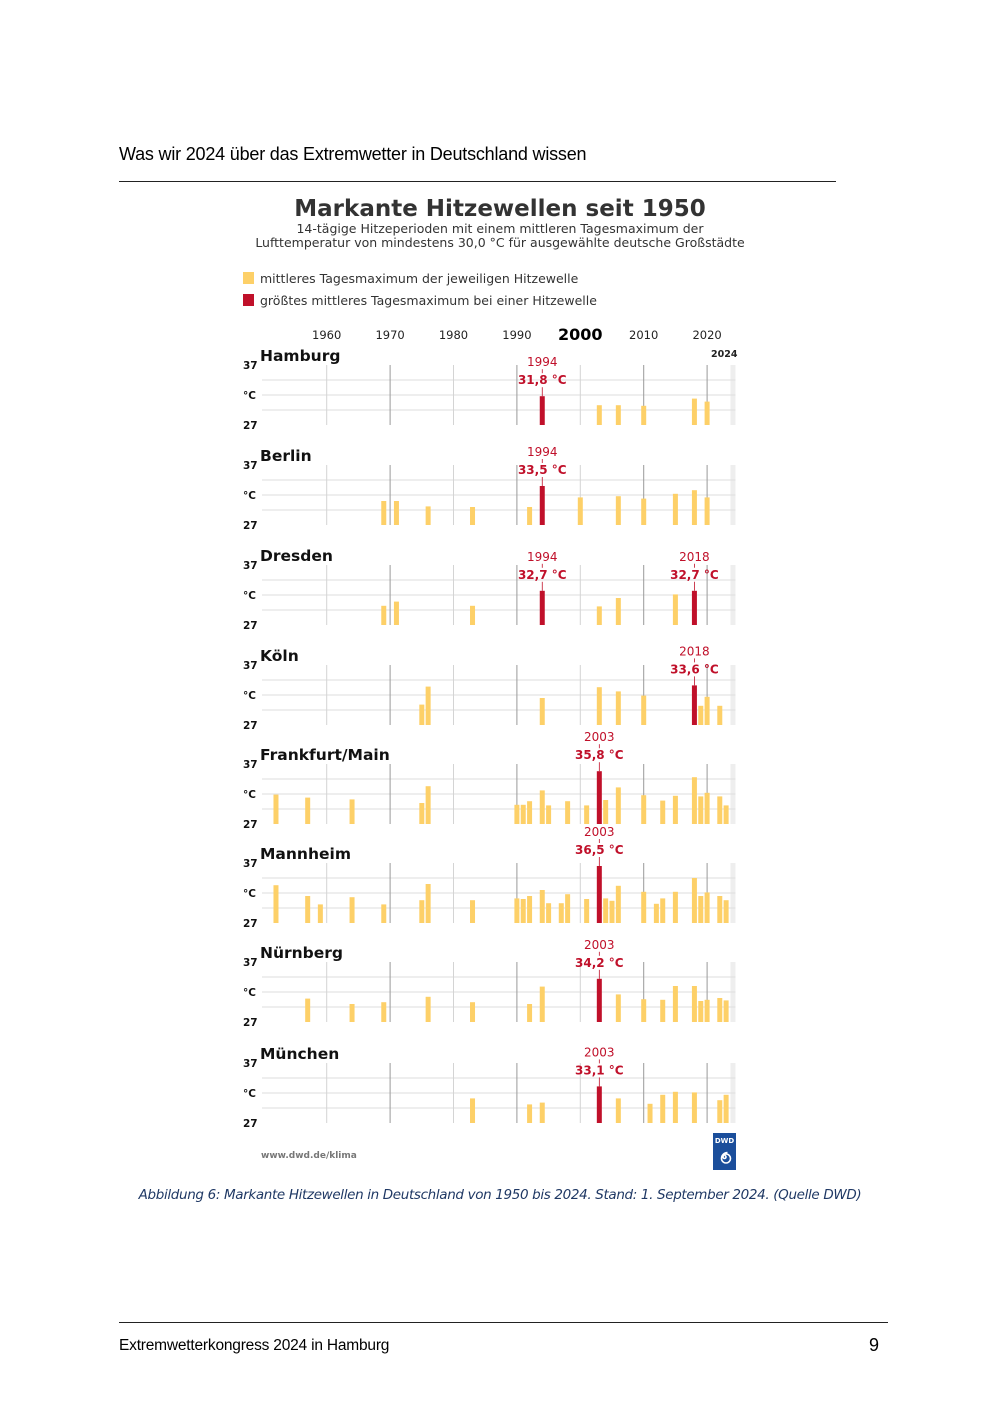  Describe the element at coordinates (599, 963) in the screenshot. I see `max-value-label: 34,2 °C` at that location.